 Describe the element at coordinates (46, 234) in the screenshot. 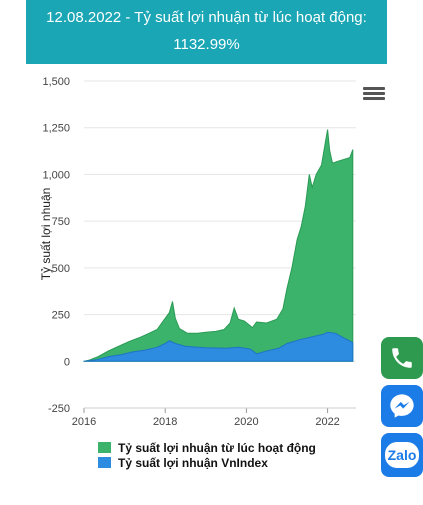

I see `y-axis-title: Tỷ suất lợi nhuận` at that location.